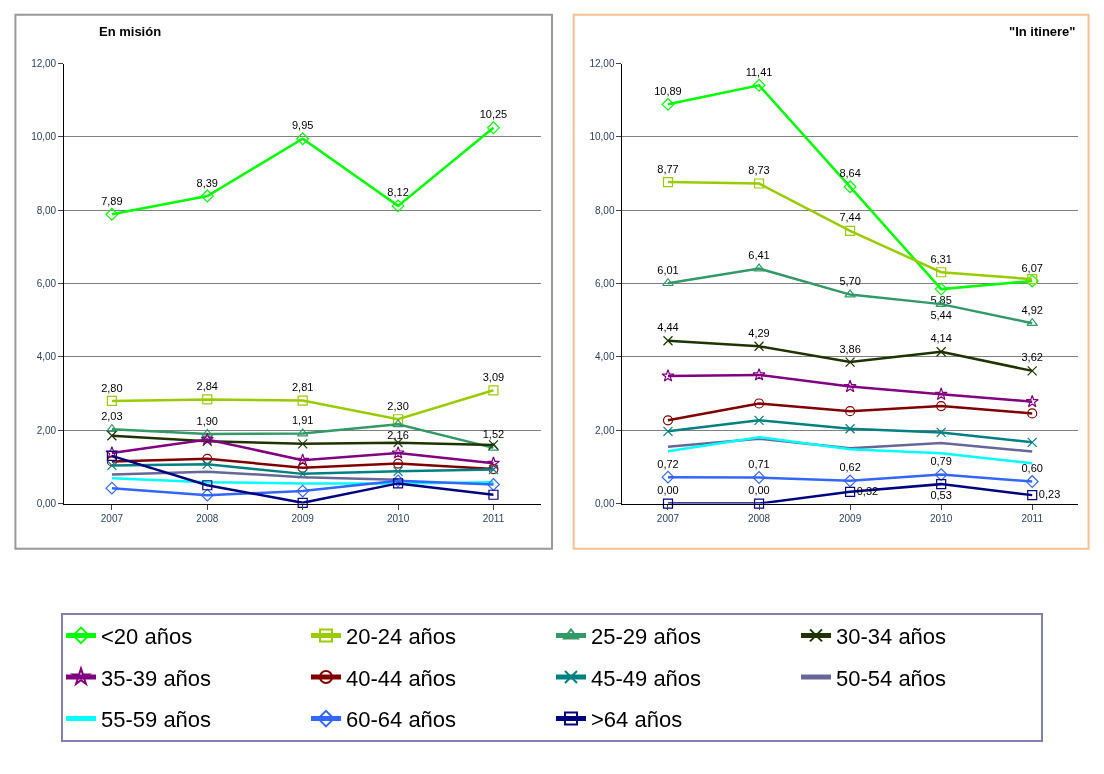  What do you see at coordinates (207, 420) in the screenshot?
I see `data-label: 1,90` at bounding box center [207, 420].